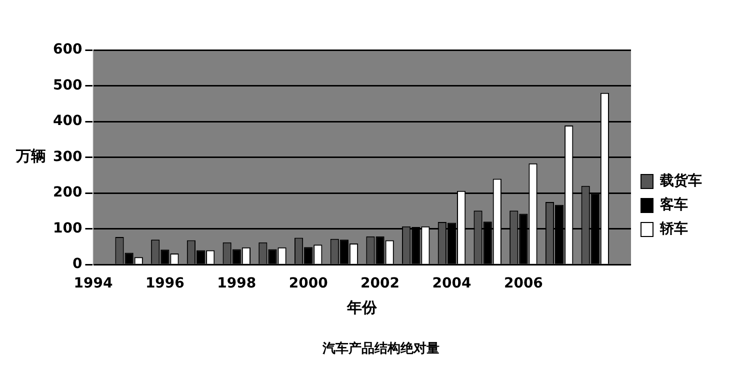 Image resolution: width=732 pixels, height=365 pixels. I want to click on x-tick-label: 1994, so click(93, 284).